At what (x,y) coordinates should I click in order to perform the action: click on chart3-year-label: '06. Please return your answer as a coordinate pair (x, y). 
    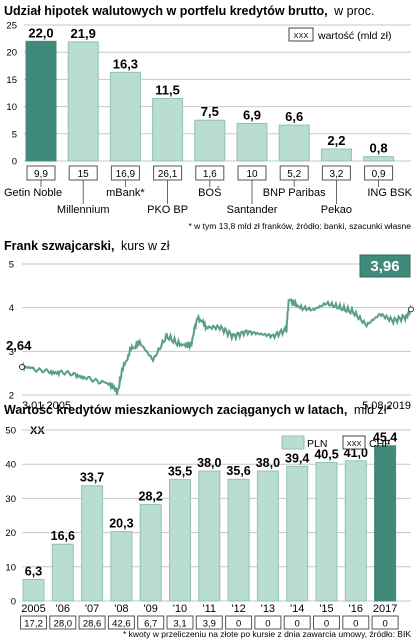
    Looking at the image, I should click on (63, 609).